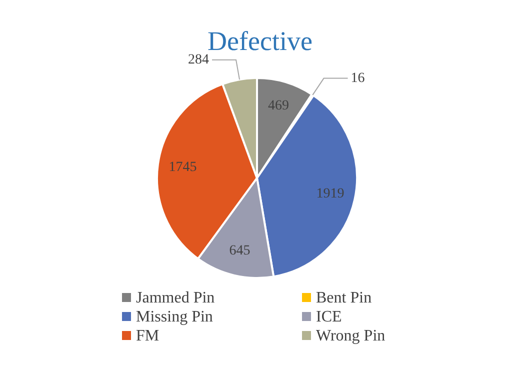 The height and width of the screenshot is (380, 512). I want to click on data-label: 1745, so click(182, 168).